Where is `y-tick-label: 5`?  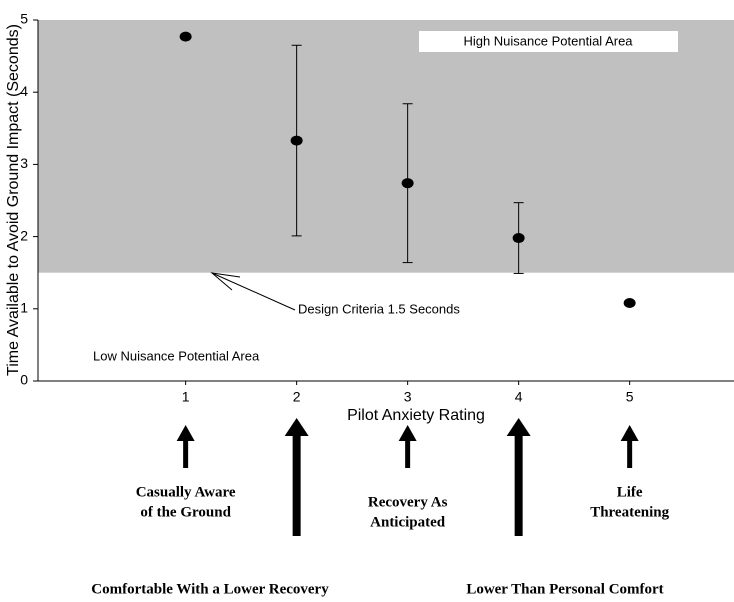 y-tick-label: 5 is located at coordinates (24, 19).